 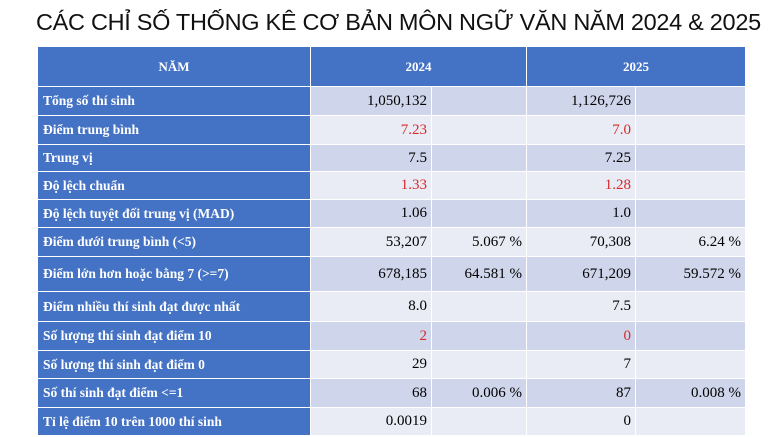 What do you see at coordinates (174, 101) in the screenshot?
I see `row-label: Tổng số thí sinh` at bounding box center [174, 101].